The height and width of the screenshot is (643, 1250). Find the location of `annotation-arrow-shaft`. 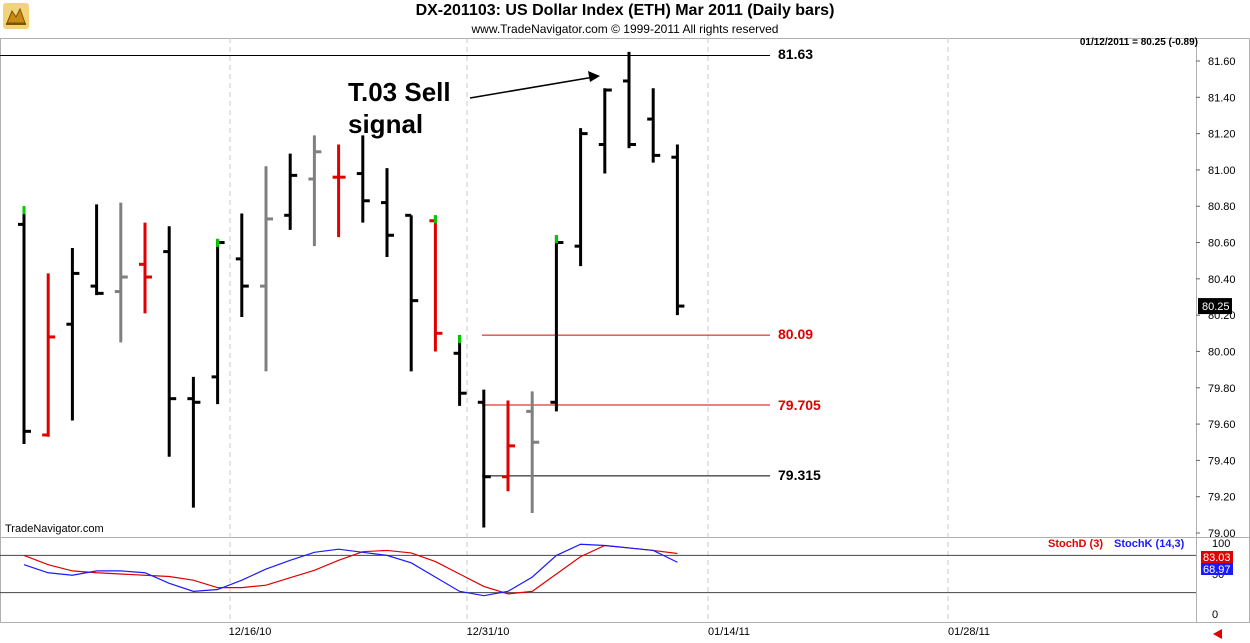

annotation-arrow-shaft is located at coordinates (532, 87).